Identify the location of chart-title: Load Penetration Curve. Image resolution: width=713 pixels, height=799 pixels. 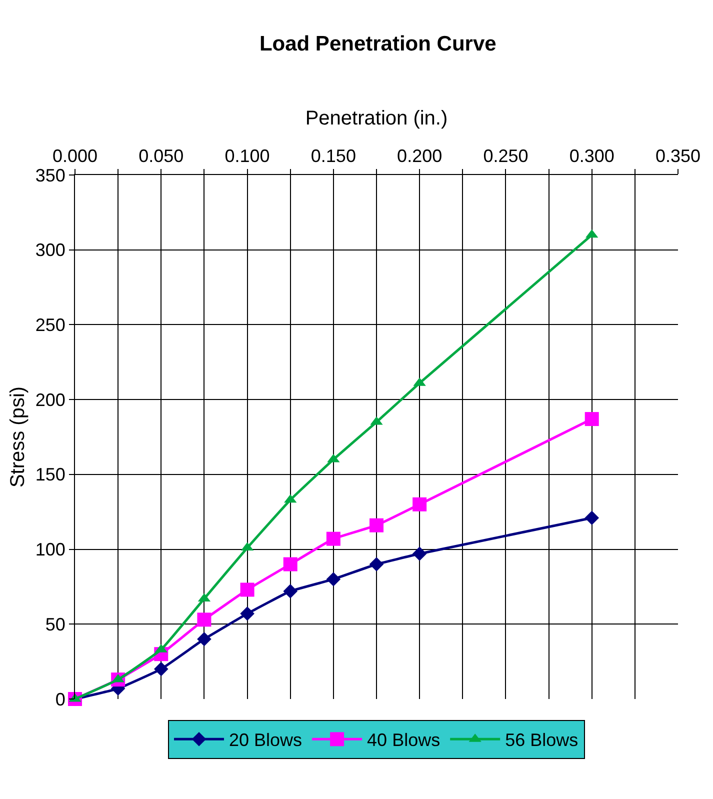
(377, 44).